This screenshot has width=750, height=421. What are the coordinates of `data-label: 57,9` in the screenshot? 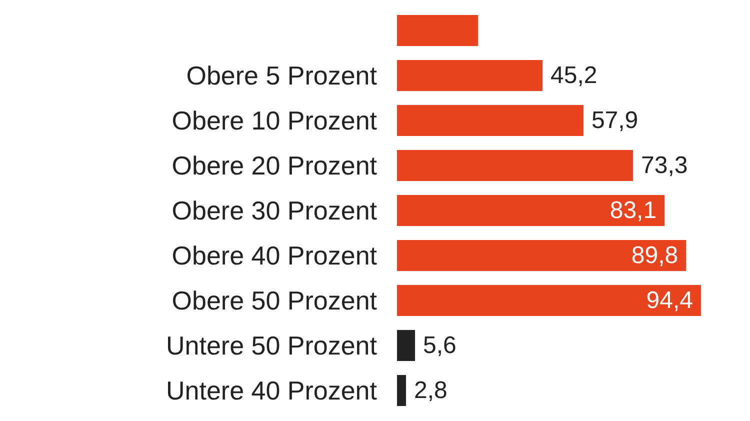 It's located at (614, 120).